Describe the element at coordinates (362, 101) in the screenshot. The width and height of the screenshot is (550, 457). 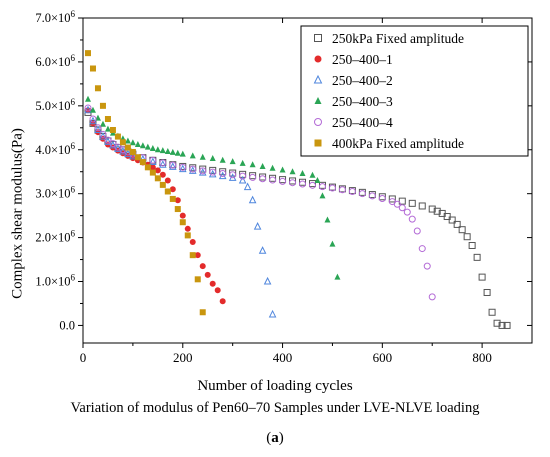
I see `legend-label: 250–400–3` at that location.